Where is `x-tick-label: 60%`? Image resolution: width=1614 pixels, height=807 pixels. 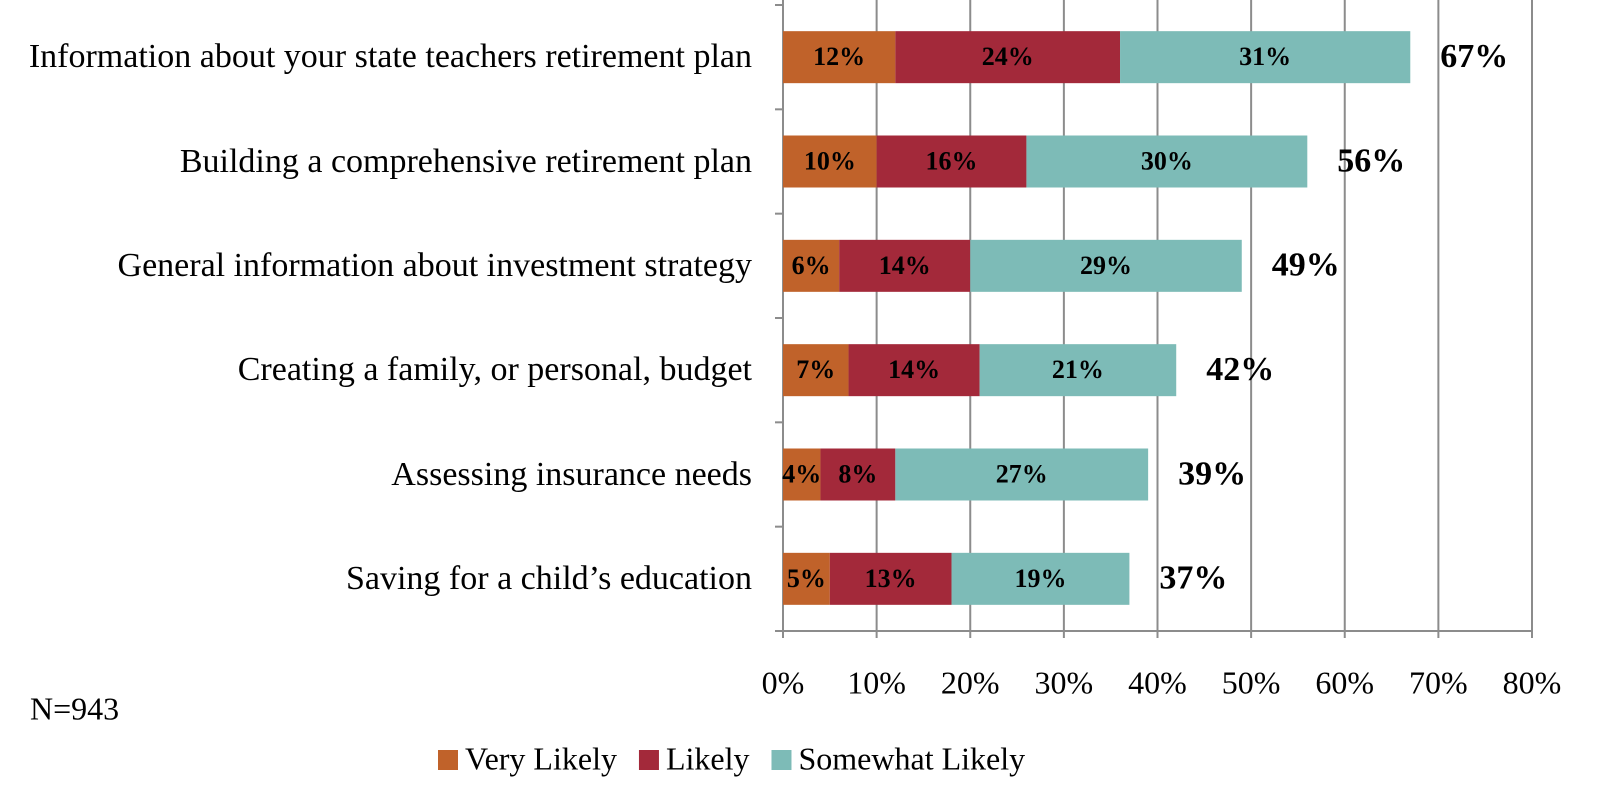 x-tick-label: 60% is located at coordinates (1344, 682).